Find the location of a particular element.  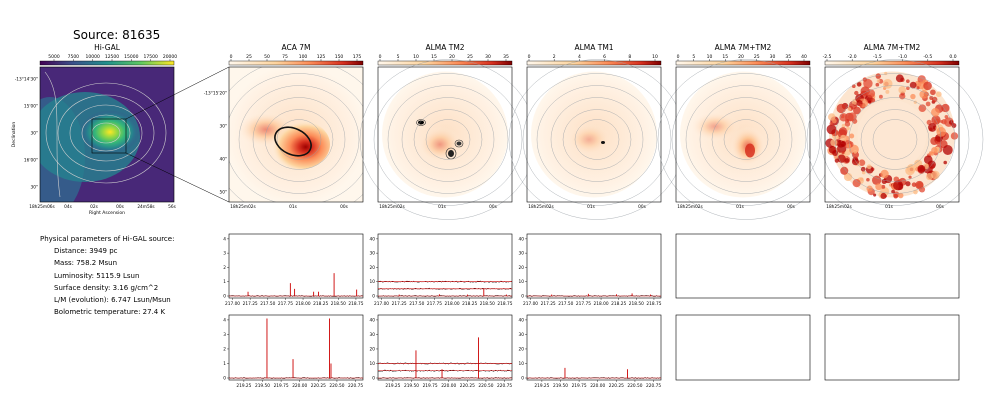

param-item: Mass: 758.2 Msun is located at coordinates (86, 263).